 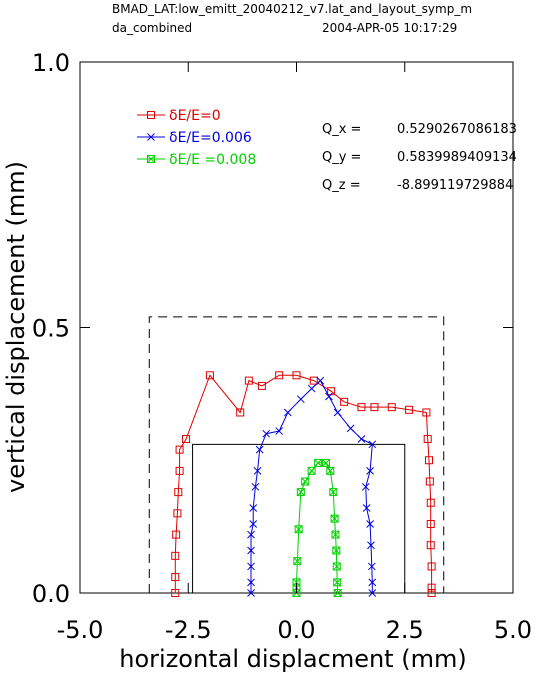 What do you see at coordinates (341, 185) in the screenshot?
I see `tune-name: Q_z =` at bounding box center [341, 185].